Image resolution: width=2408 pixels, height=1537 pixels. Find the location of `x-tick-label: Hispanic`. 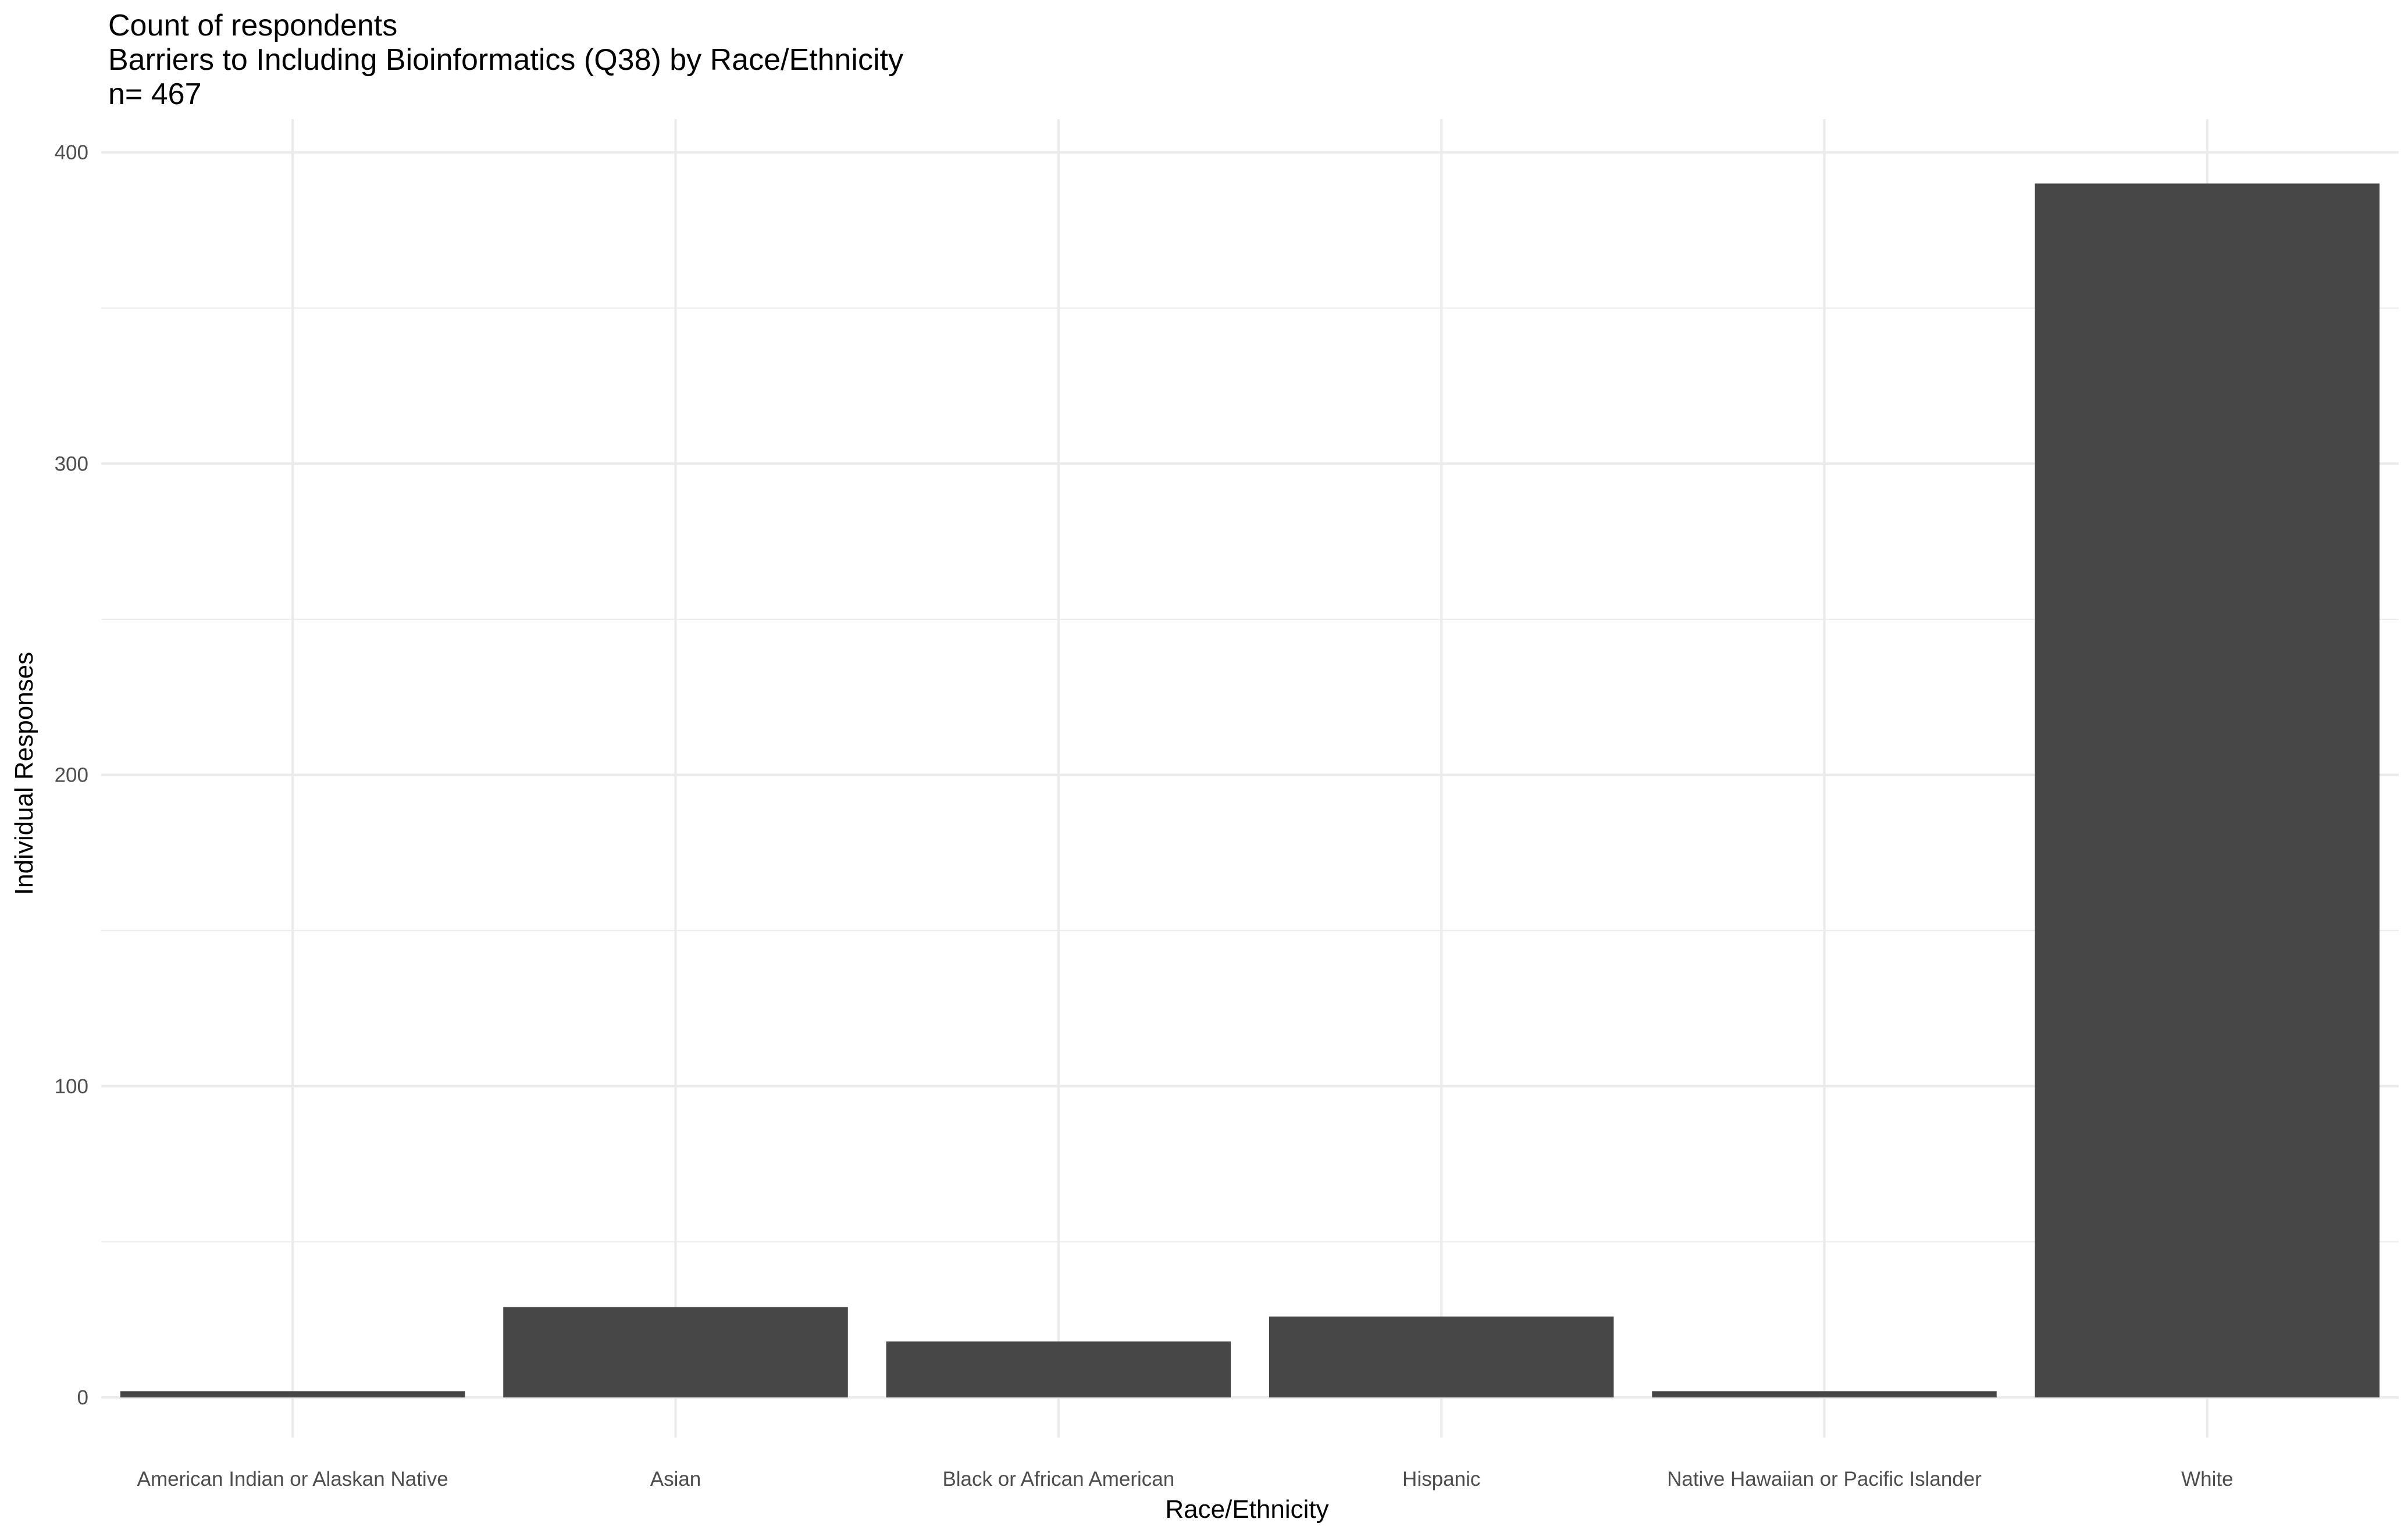

x-tick-label: Hispanic is located at coordinates (1441, 1479).